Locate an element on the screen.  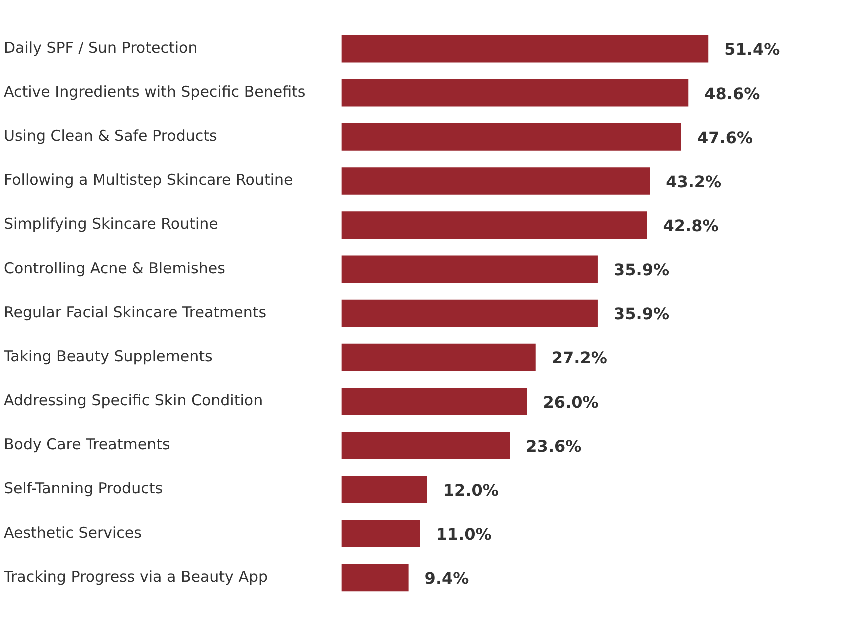
data-label: 12.0% is located at coordinates (471, 490).